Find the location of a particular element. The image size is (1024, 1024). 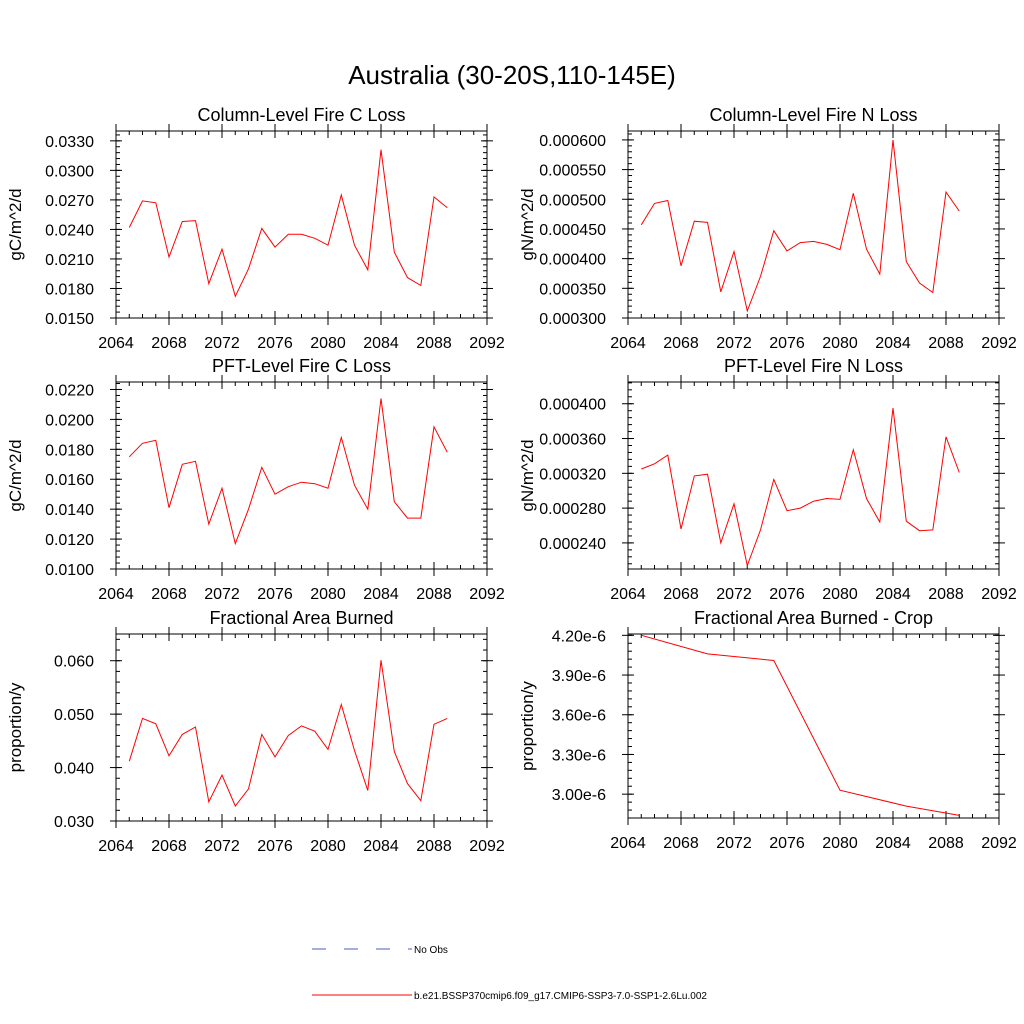

y-tick-label: 0.0300 is located at coordinates (69, 171).